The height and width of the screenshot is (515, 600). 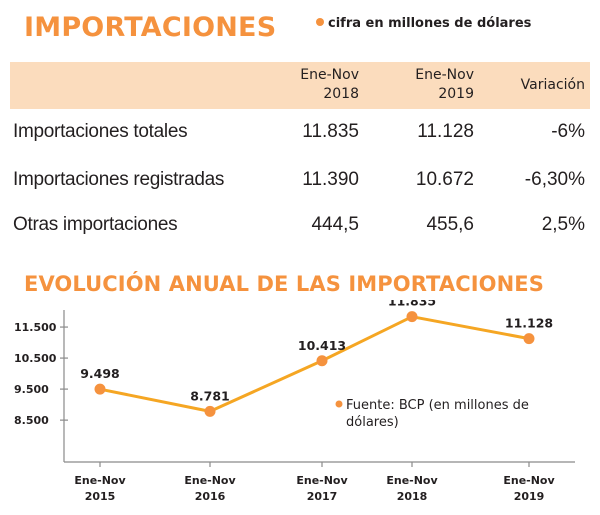 What do you see at coordinates (35, 358) in the screenshot?
I see `y-tick-label: 10.500` at bounding box center [35, 358].